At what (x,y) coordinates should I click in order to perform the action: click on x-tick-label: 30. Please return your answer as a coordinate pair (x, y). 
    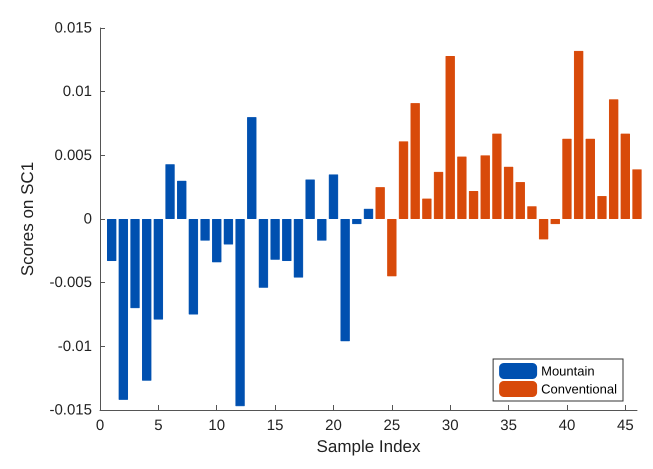
    Looking at the image, I should click on (450, 425).